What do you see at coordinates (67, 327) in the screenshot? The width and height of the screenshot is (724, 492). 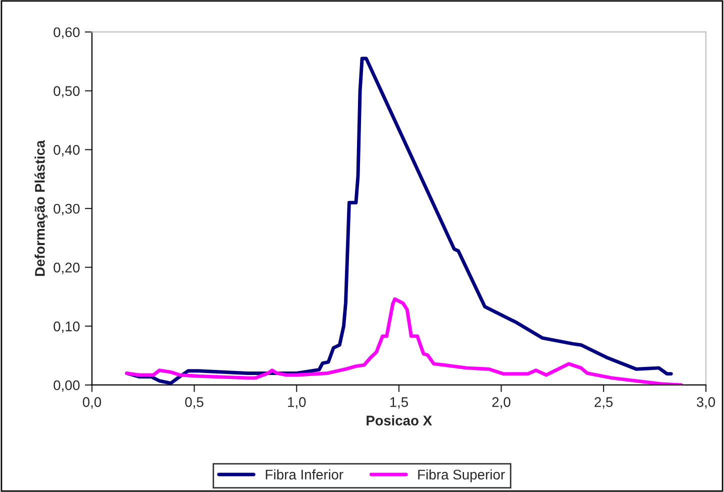 I see `y-tick-label: 0,10` at bounding box center [67, 327].